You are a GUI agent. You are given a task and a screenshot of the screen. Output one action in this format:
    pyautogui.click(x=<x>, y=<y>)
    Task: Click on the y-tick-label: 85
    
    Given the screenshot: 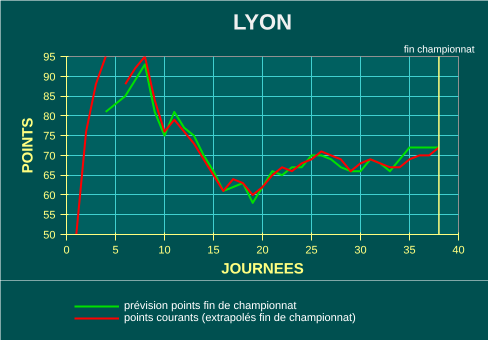 What is the action you would take?
    pyautogui.click(x=49, y=97)
    